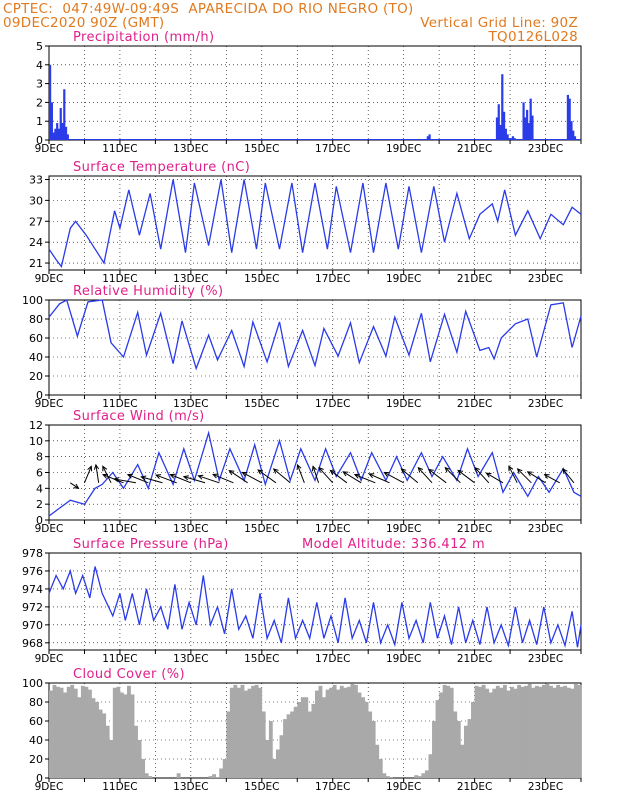  Describe the element at coordinates (39, 395) in the screenshot. I see `chart-humidity-ytick-label: 0` at that location.